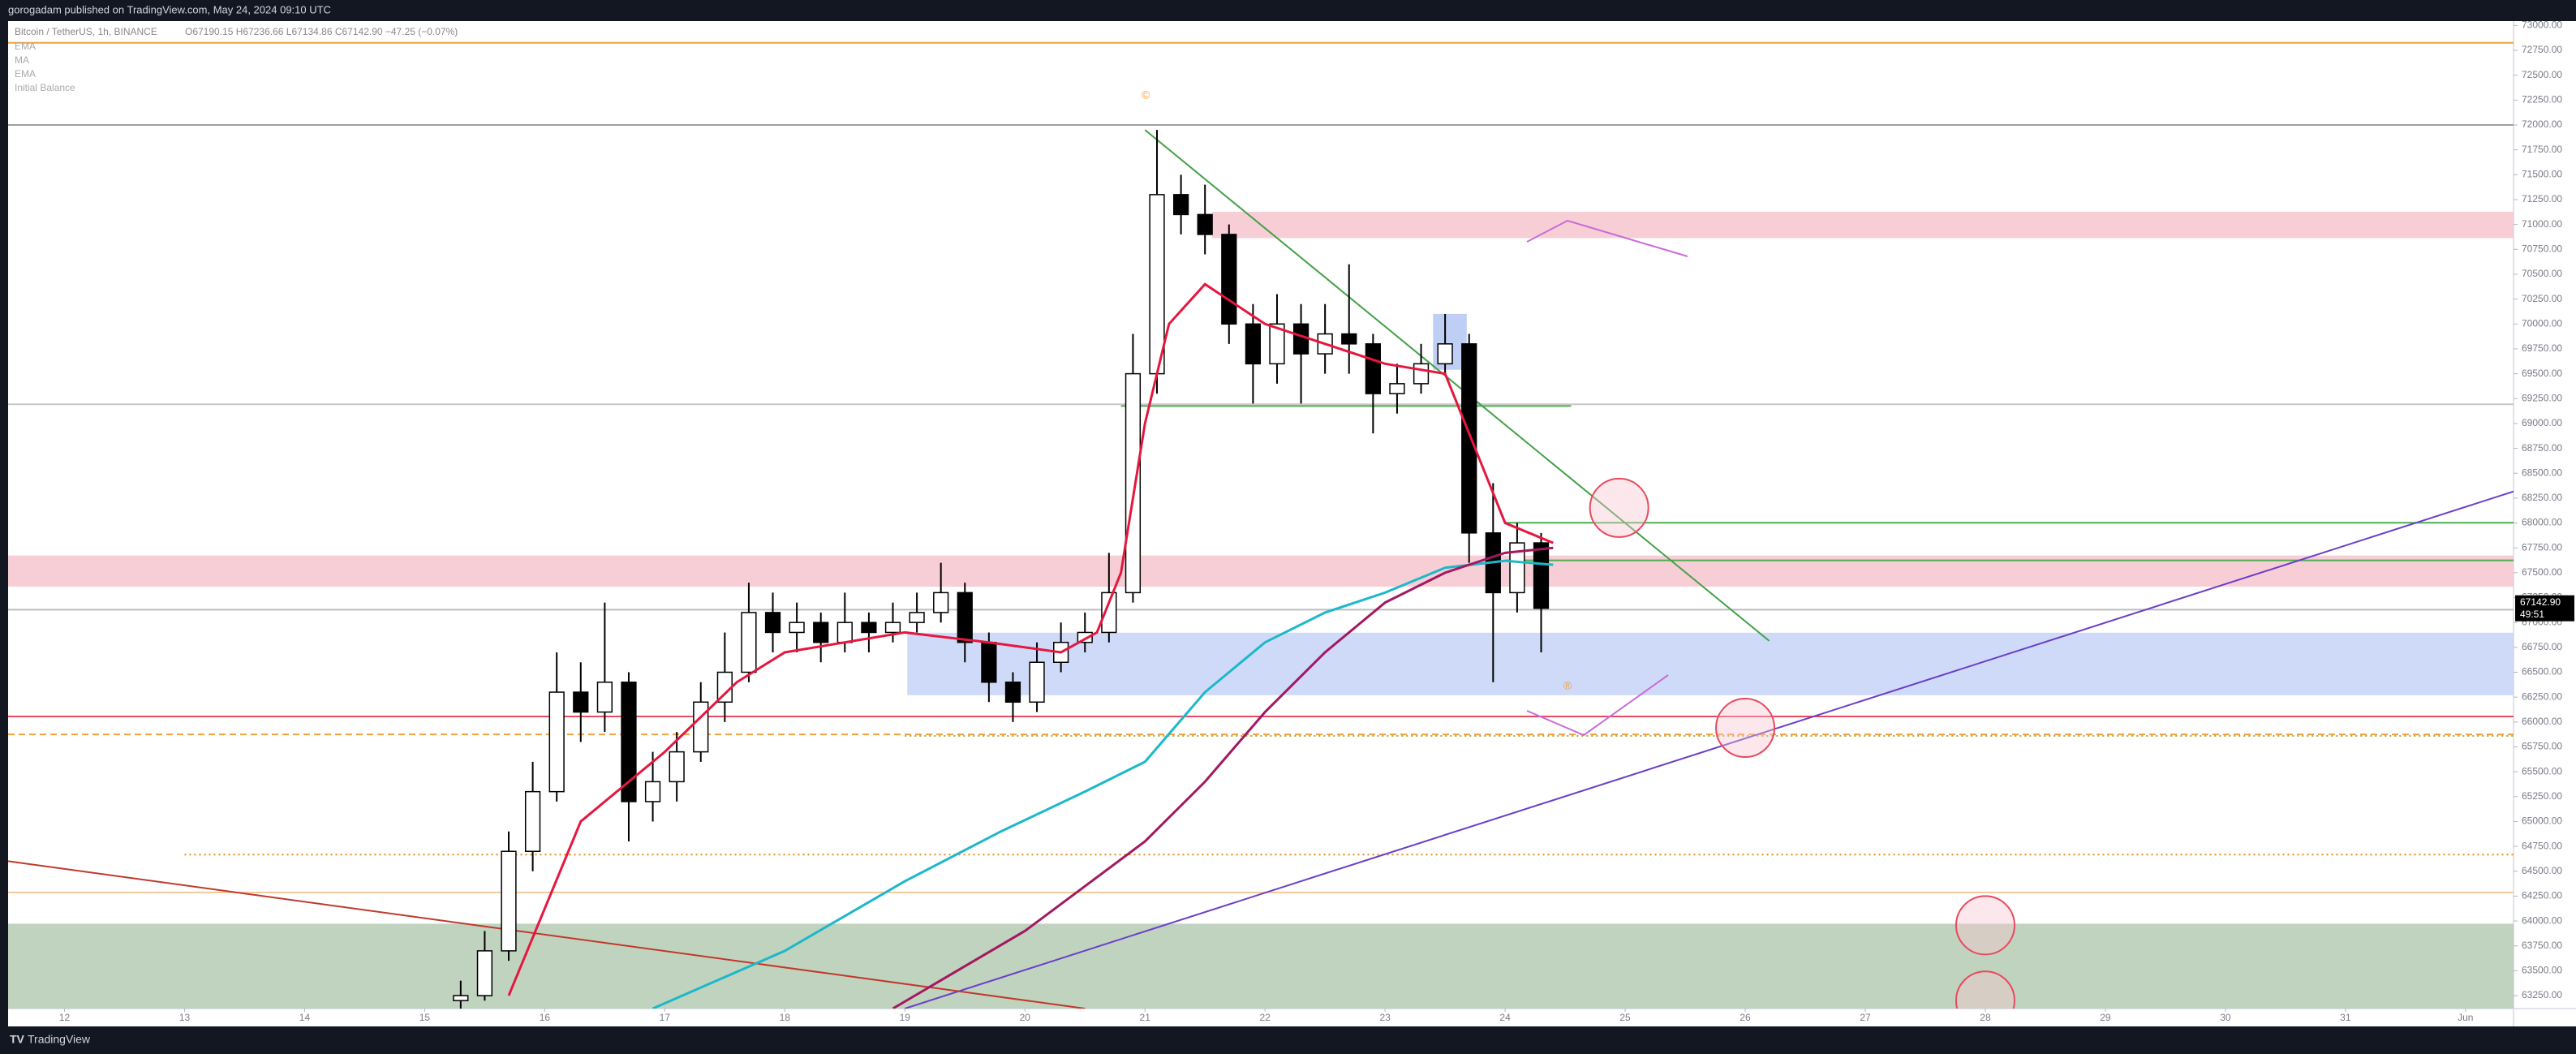 Image resolution: width=2576 pixels, height=1054 pixels. Describe the element at coordinates (1025, 1017) in the screenshot. I see `x-tick-label: 20` at that location.